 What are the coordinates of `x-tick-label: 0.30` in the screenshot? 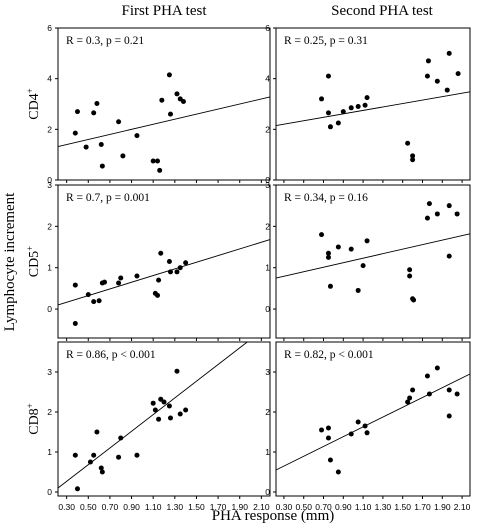 It's located at (66, 507).